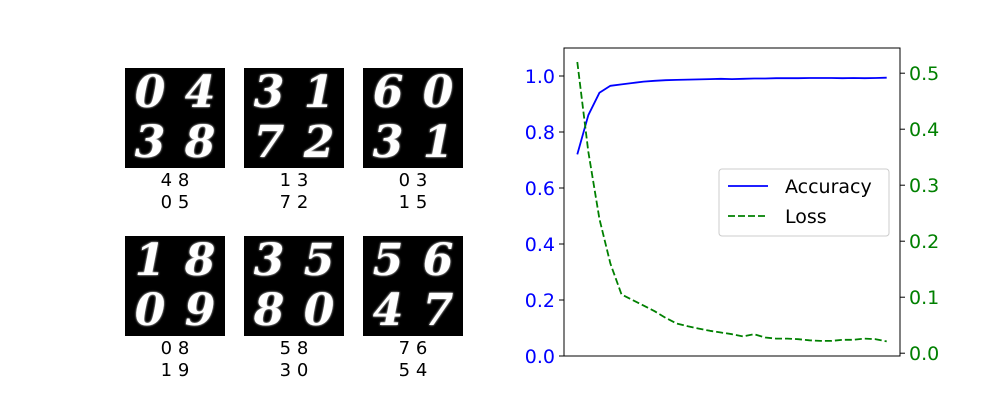 Image resolution: width=1000 pixels, height=400 pixels. What do you see at coordinates (924, 186) in the screenshot?
I see `right-tick-label: 0.3` at bounding box center [924, 186].